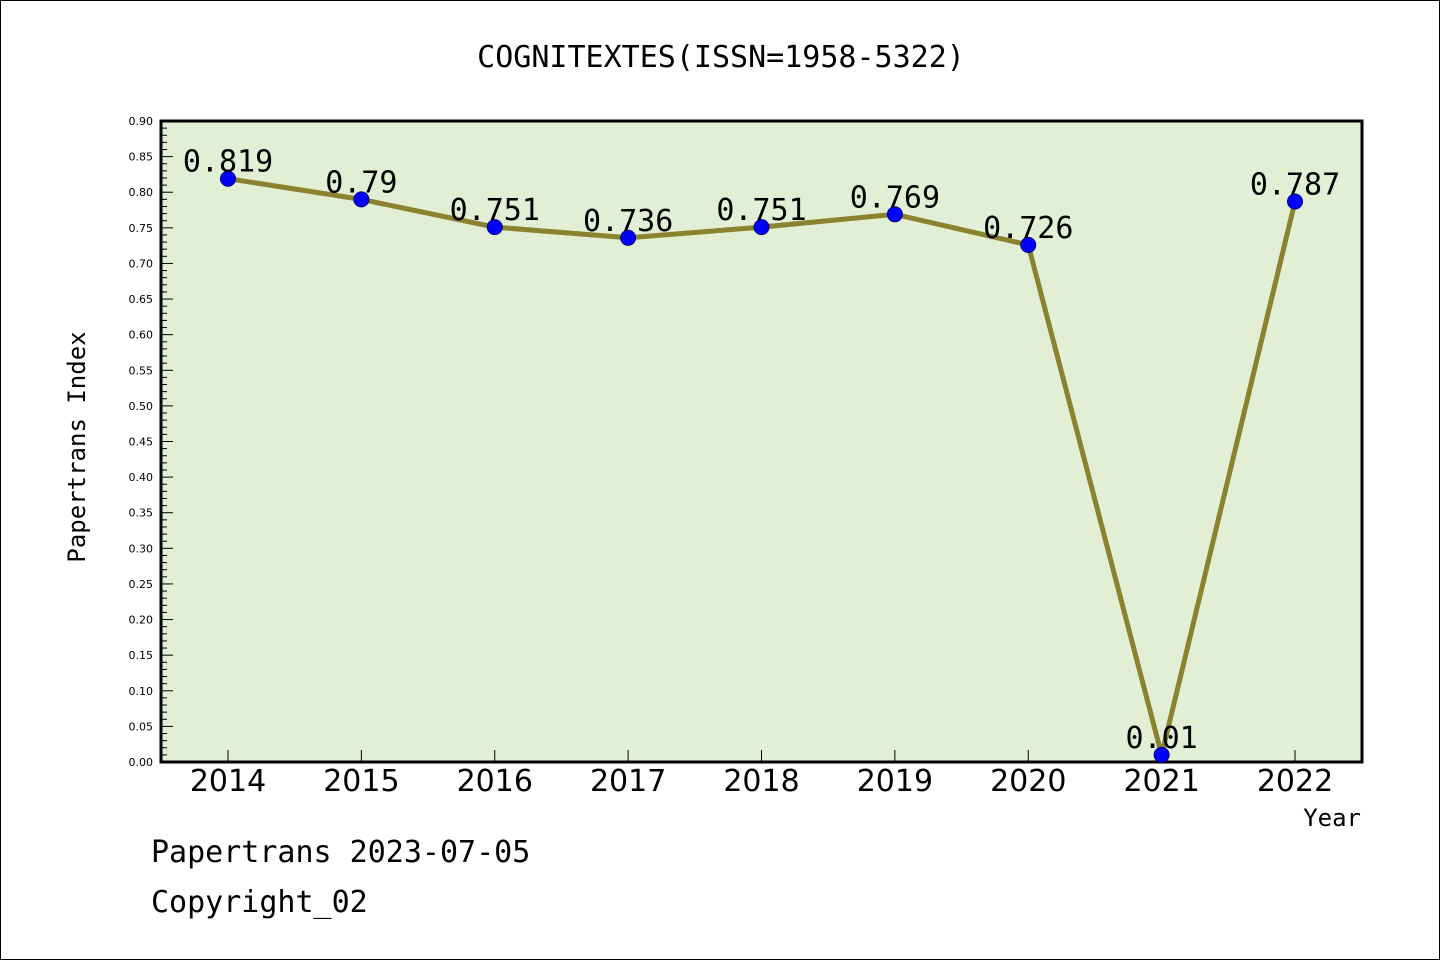 The width and height of the screenshot is (1440, 960). What do you see at coordinates (628, 781) in the screenshot?
I see `x-tick-label: 2017` at bounding box center [628, 781].